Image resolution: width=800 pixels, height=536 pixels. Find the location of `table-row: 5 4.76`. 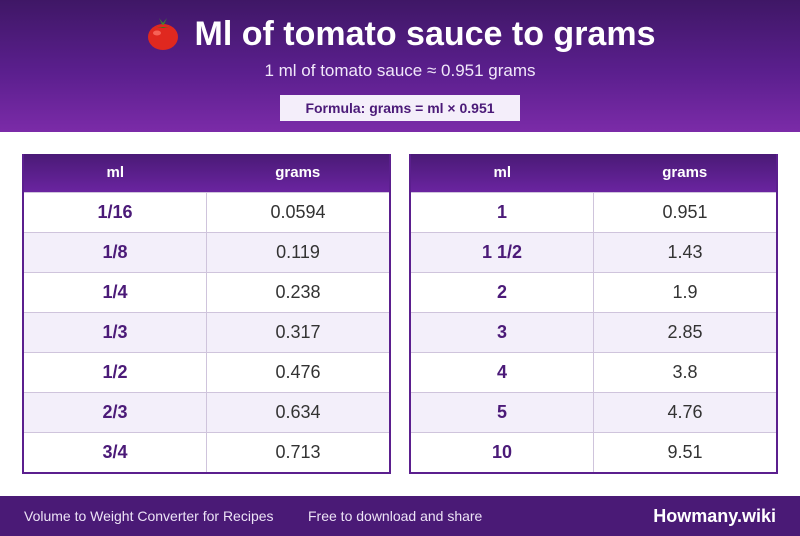

table-row: 5 4.76 is located at coordinates (593, 412).